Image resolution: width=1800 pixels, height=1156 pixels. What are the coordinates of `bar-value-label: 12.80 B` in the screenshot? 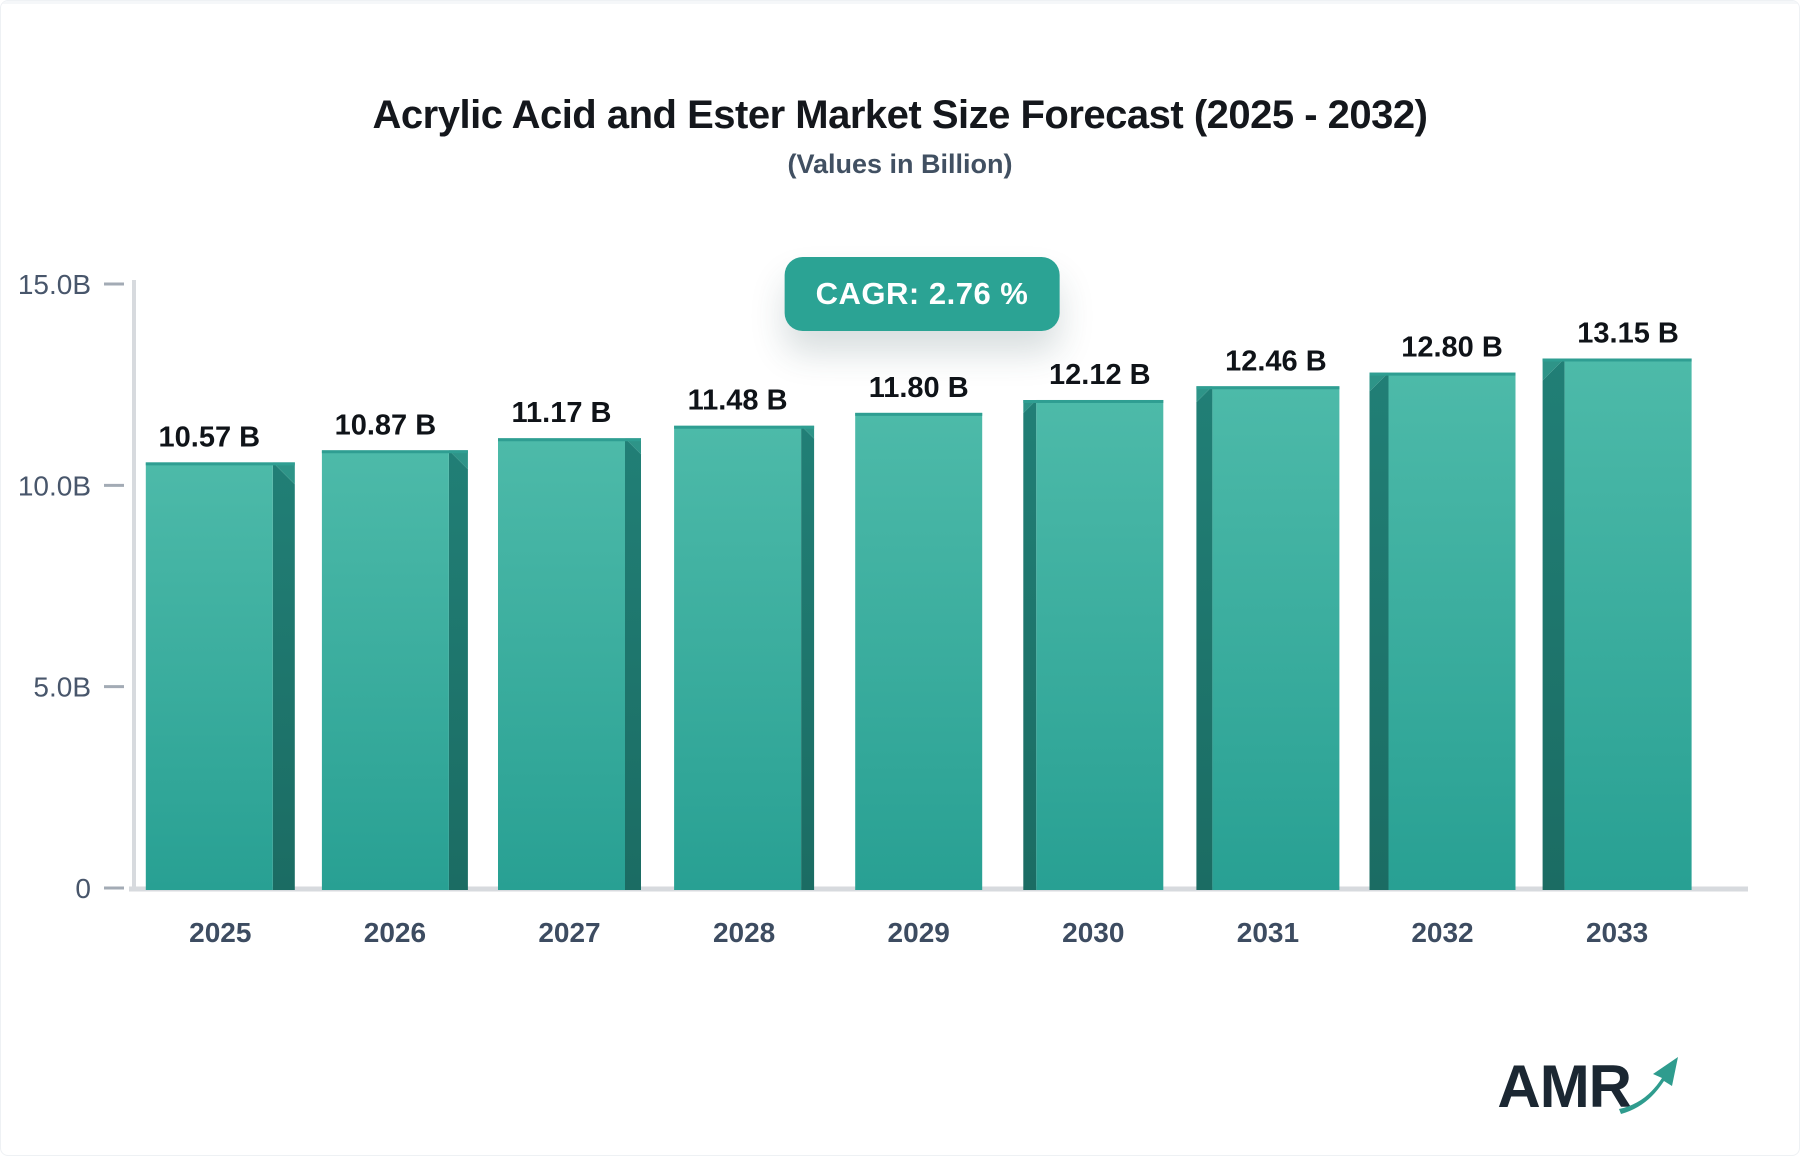 It's located at (1452, 348).